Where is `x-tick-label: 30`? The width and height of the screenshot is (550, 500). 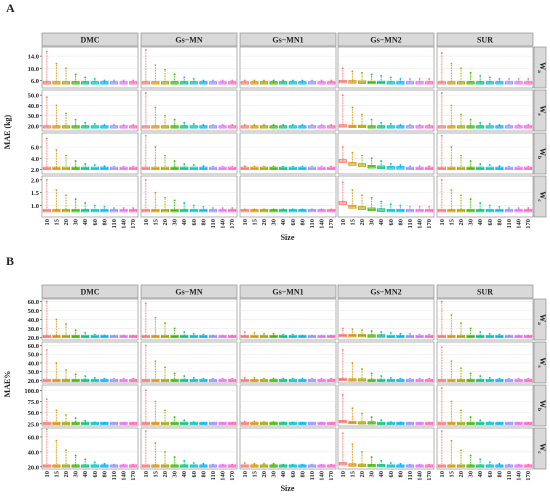 x-tick-label: 30 is located at coordinates (76, 222).